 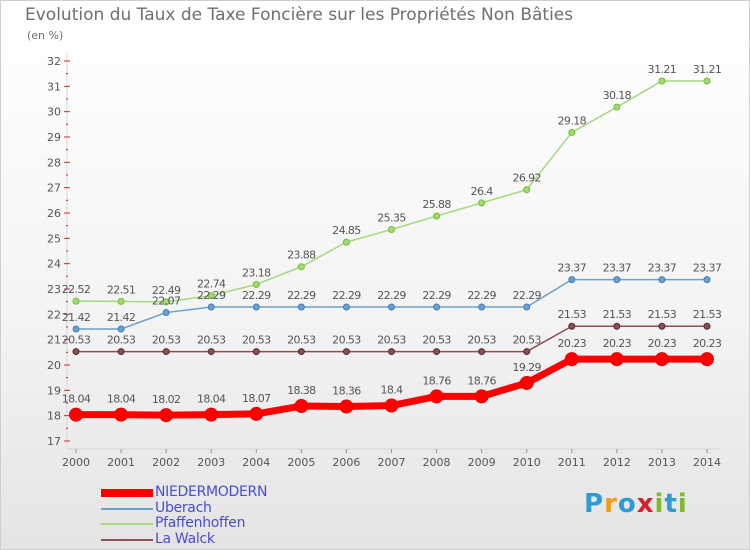 What do you see at coordinates (617, 95) in the screenshot?
I see `data-label: 30.18` at bounding box center [617, 95].